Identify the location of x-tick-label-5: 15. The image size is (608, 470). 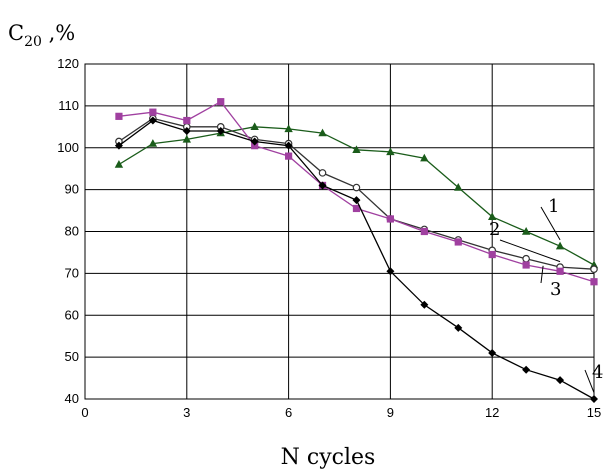
(594, 412).